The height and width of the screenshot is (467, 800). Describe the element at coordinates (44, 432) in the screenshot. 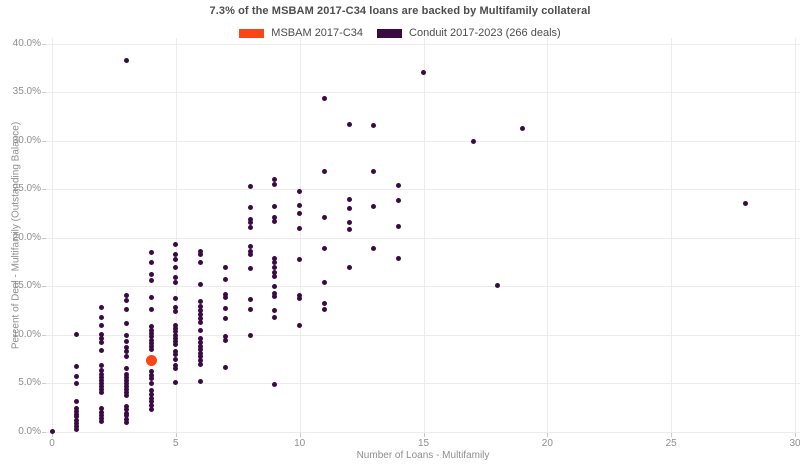

I see `y-axis-tick` at that location.